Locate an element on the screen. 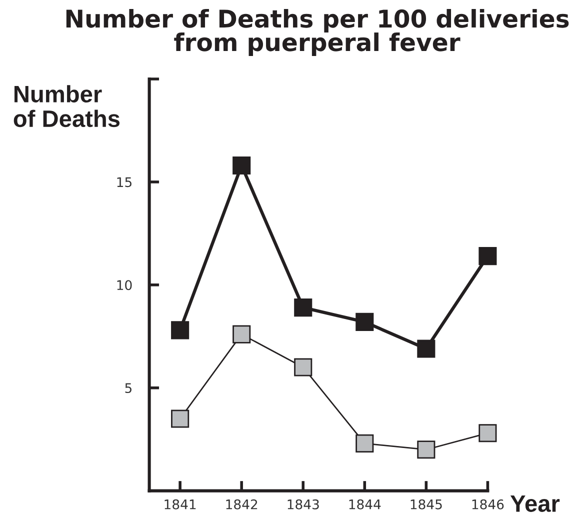 The width and height of the screenshot is (585, 515). x-tick-label: 1841 is located at coordinates (180, 504).